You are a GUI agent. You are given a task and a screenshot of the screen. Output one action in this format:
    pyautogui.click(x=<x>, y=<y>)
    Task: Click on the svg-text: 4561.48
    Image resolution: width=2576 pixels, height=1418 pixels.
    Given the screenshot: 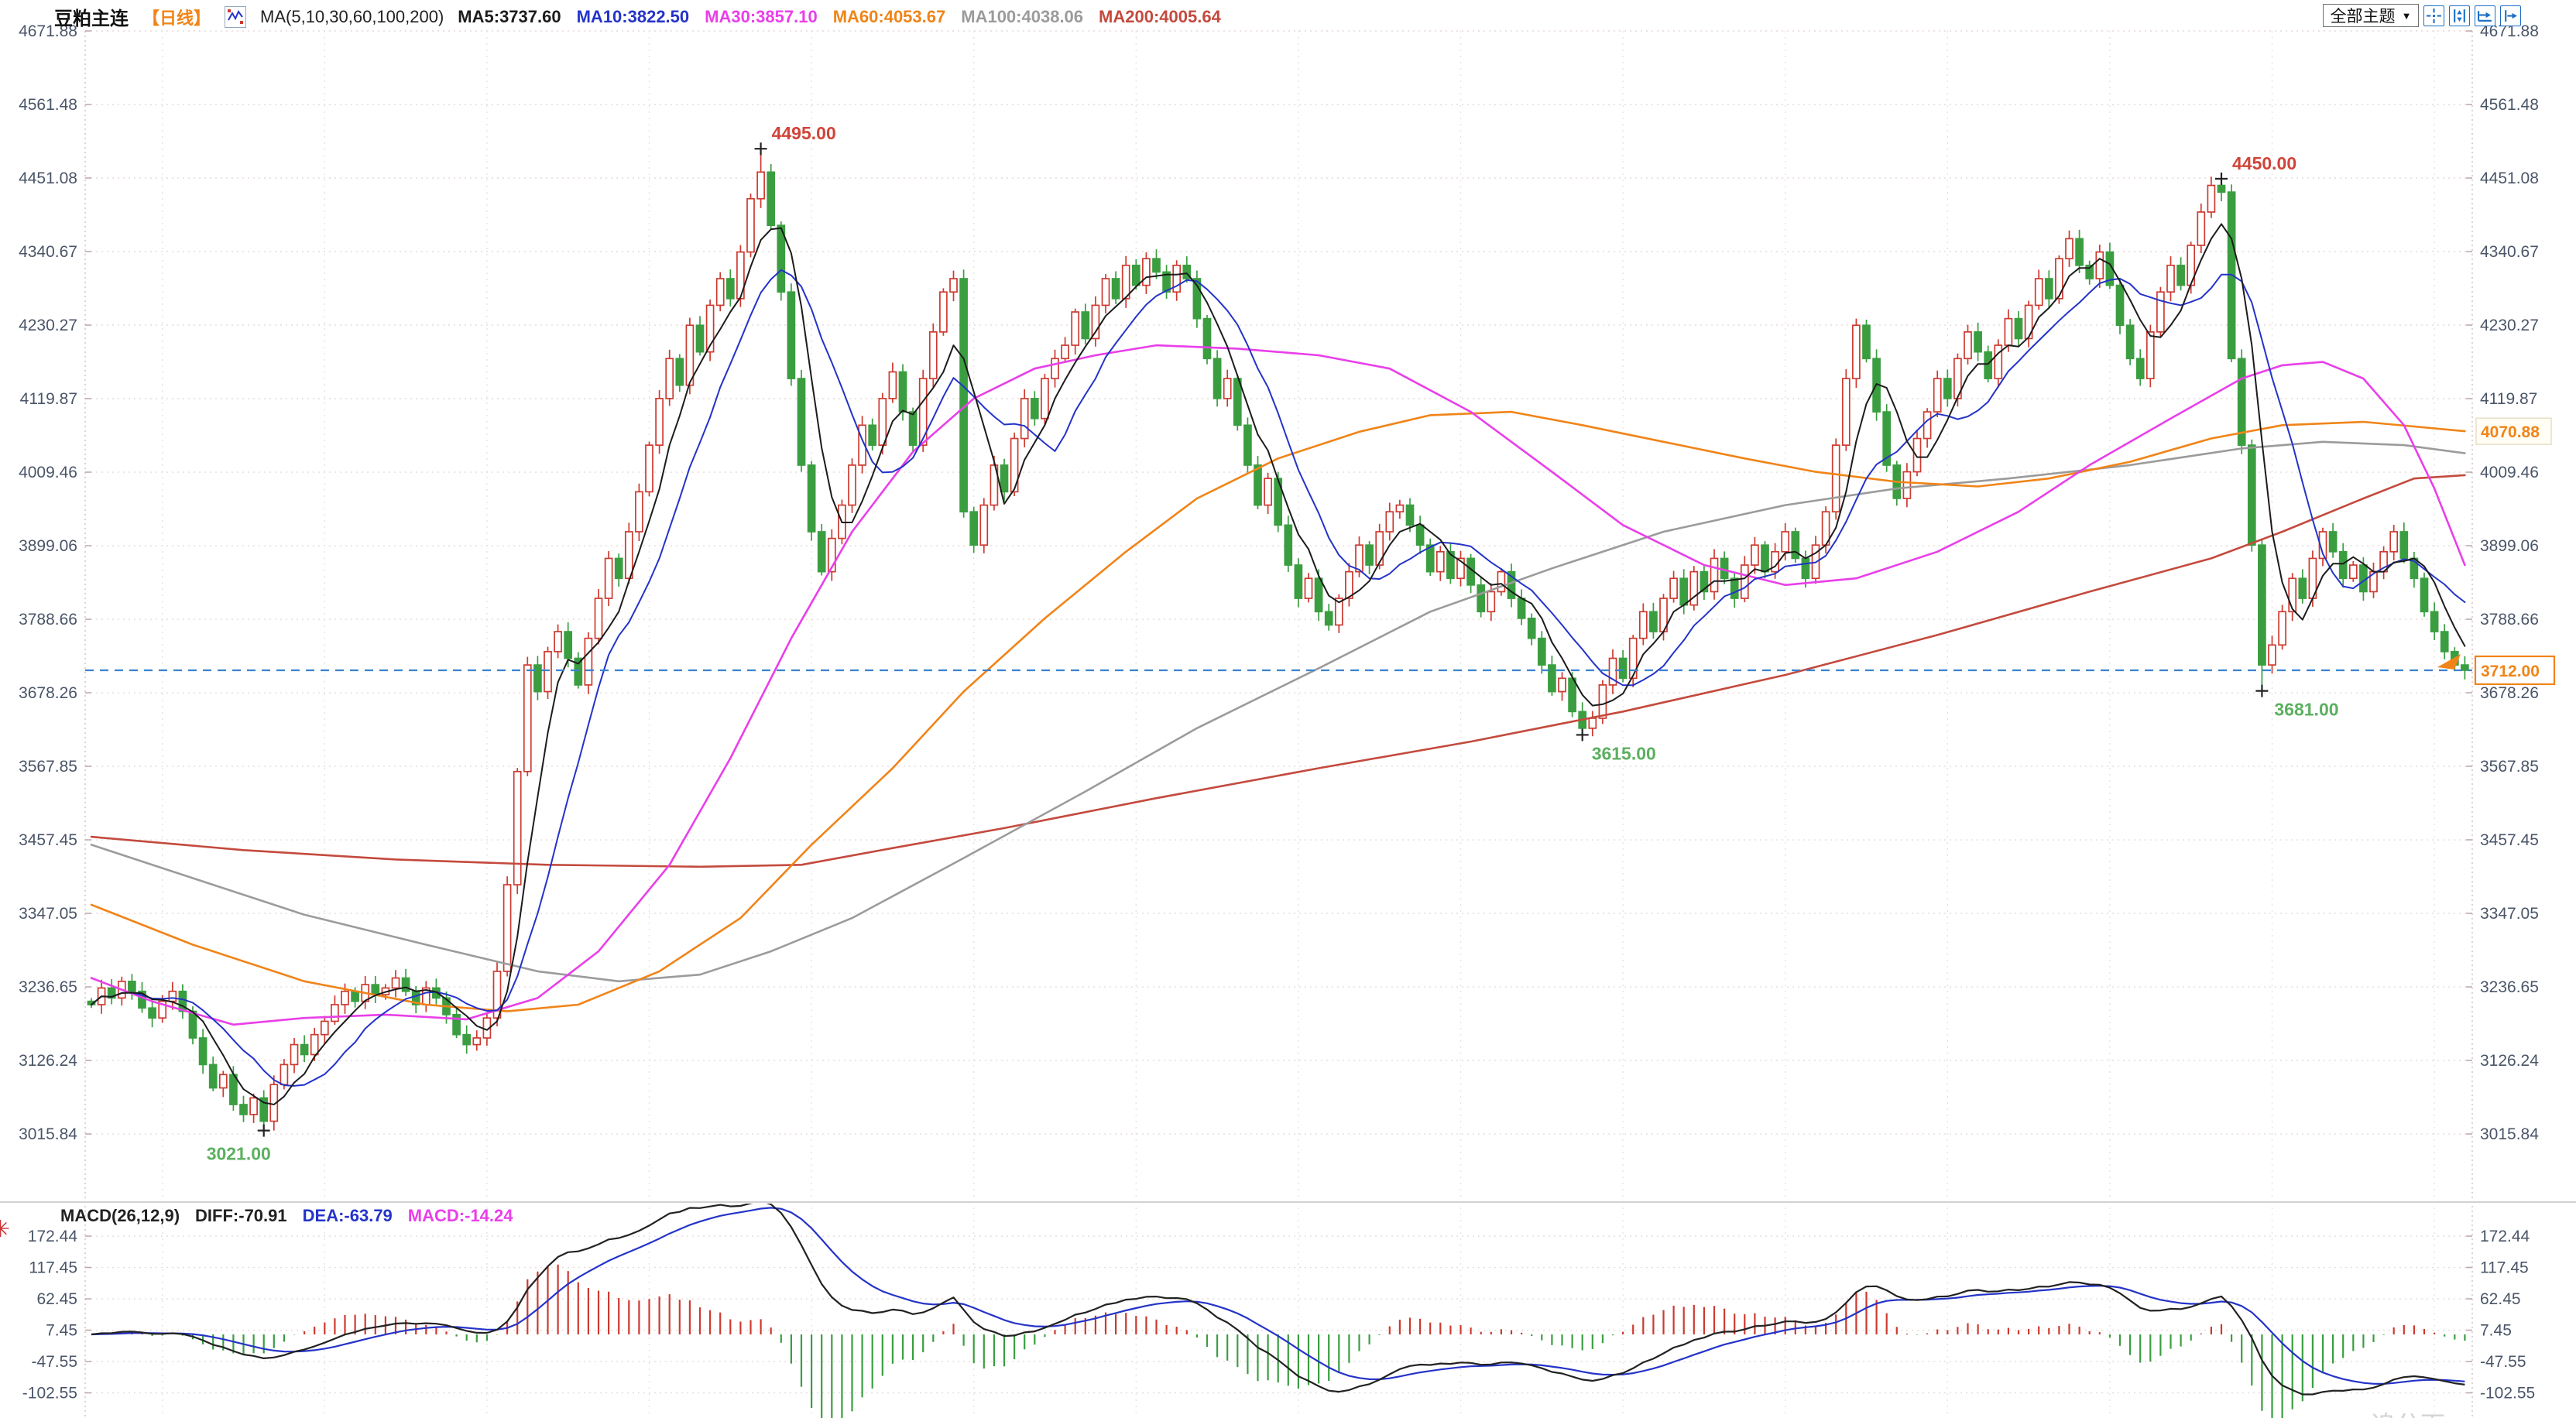 What is the action you would take?
    pyautogui.click(x=2509, y=105)
    